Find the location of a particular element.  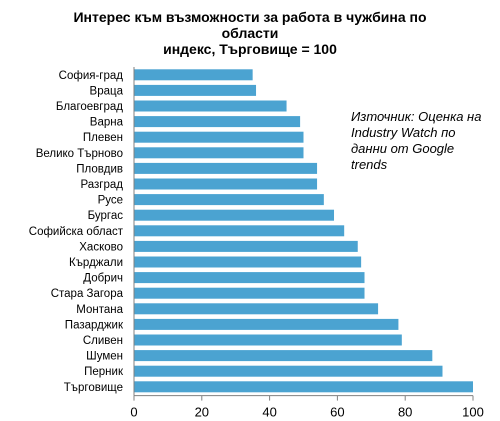

x-tick-label: 20 is located at coordinates (202, 412).